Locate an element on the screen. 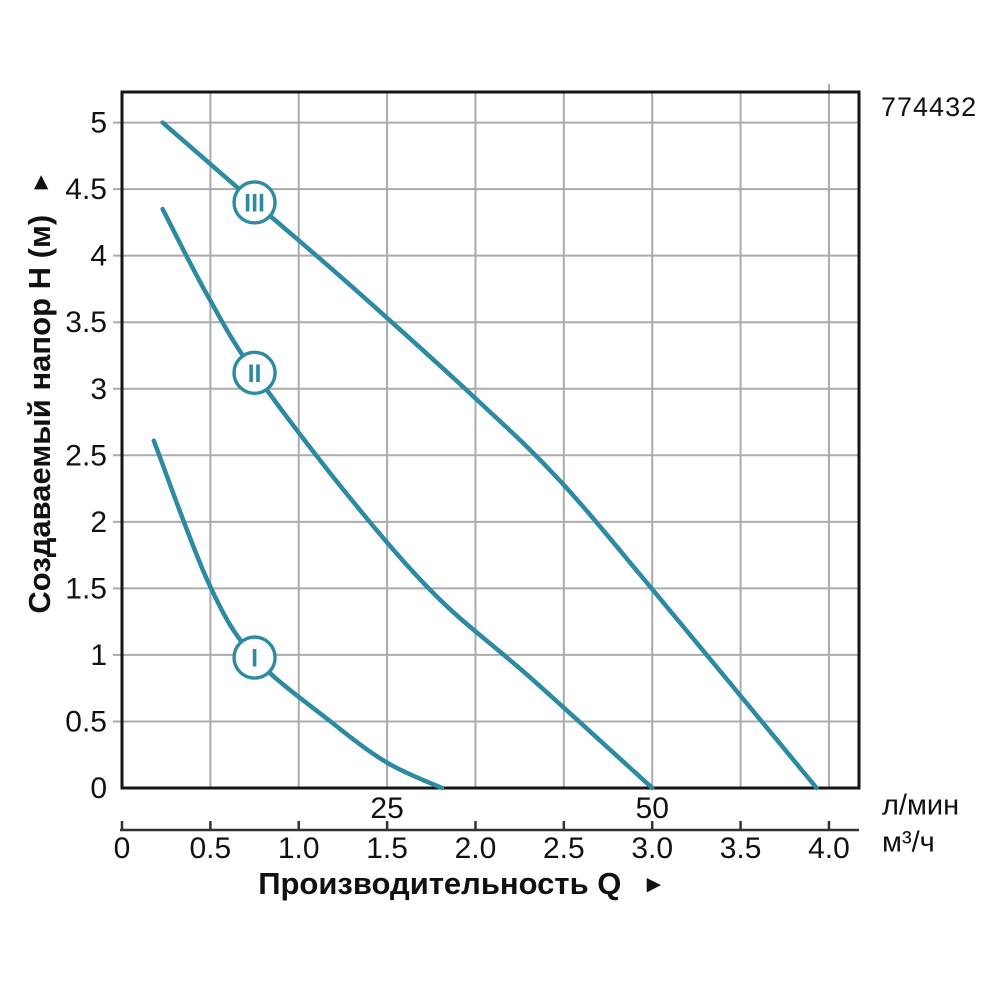  y-tick-label: 5 is located at coordinates (98, 123).